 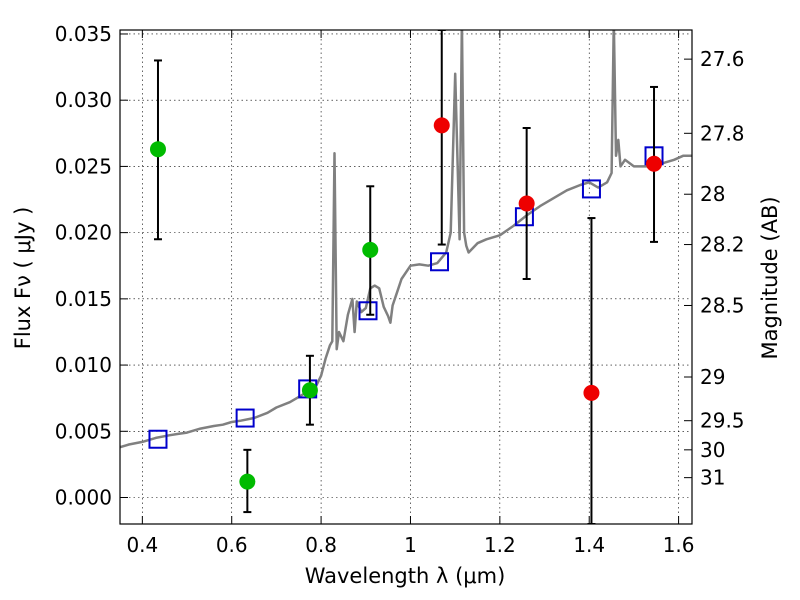 What do you see at coordinates (722, 421) in the screenshot?
I see `y2-tick-label: 29.5` at bounding box center [722, 421].